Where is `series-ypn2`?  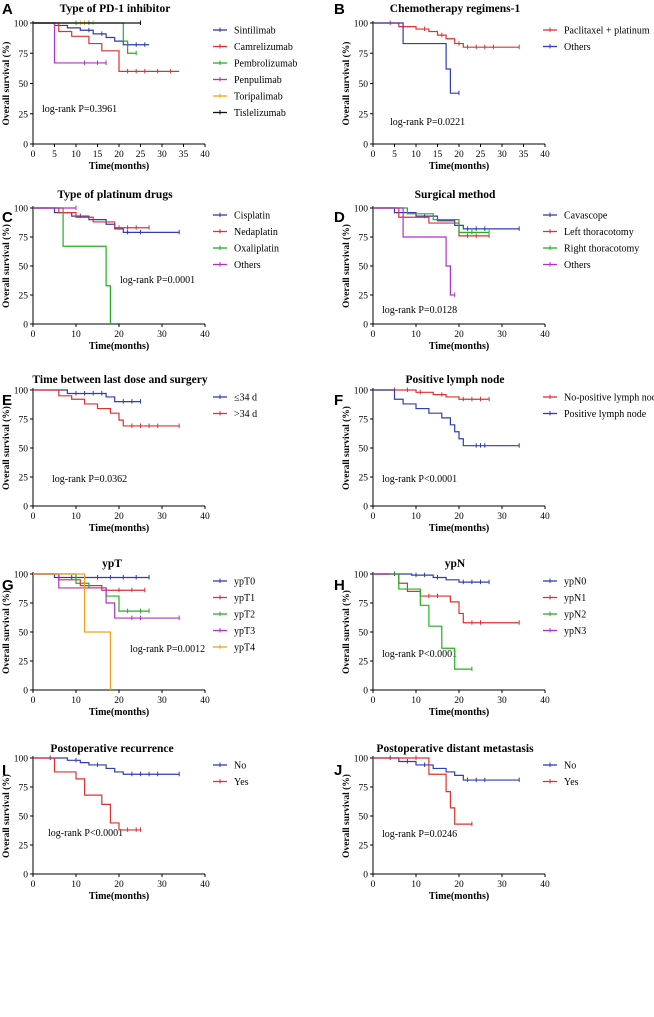 series-ypn2 is located at coordinates (423, 622).